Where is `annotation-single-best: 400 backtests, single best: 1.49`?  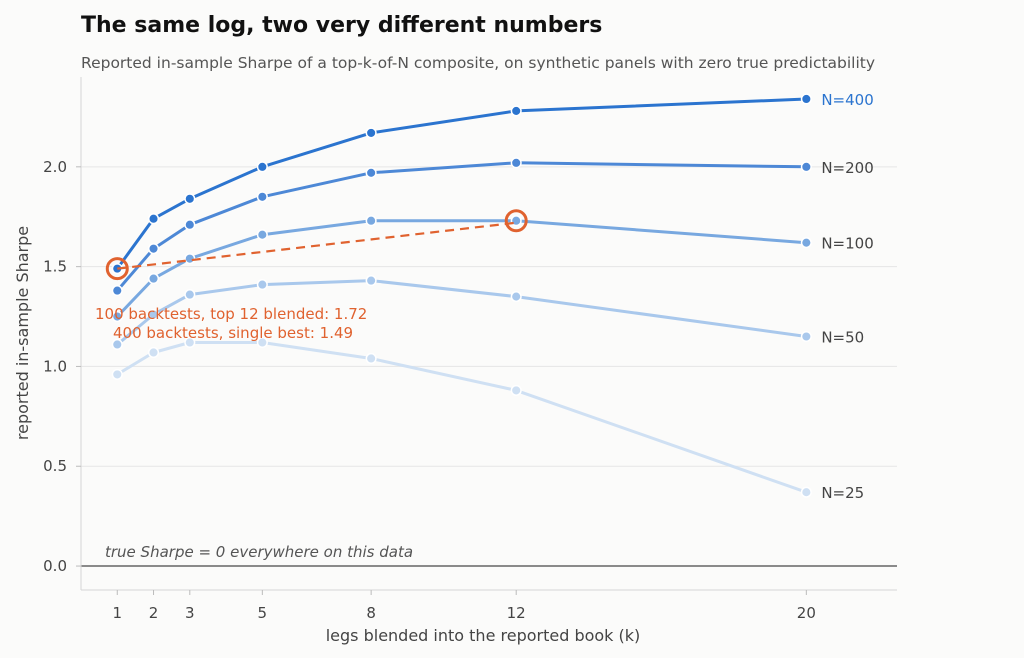 annotation-single-best: 400 backtests, single best: 1.49 is located at coordinates (233, 333).